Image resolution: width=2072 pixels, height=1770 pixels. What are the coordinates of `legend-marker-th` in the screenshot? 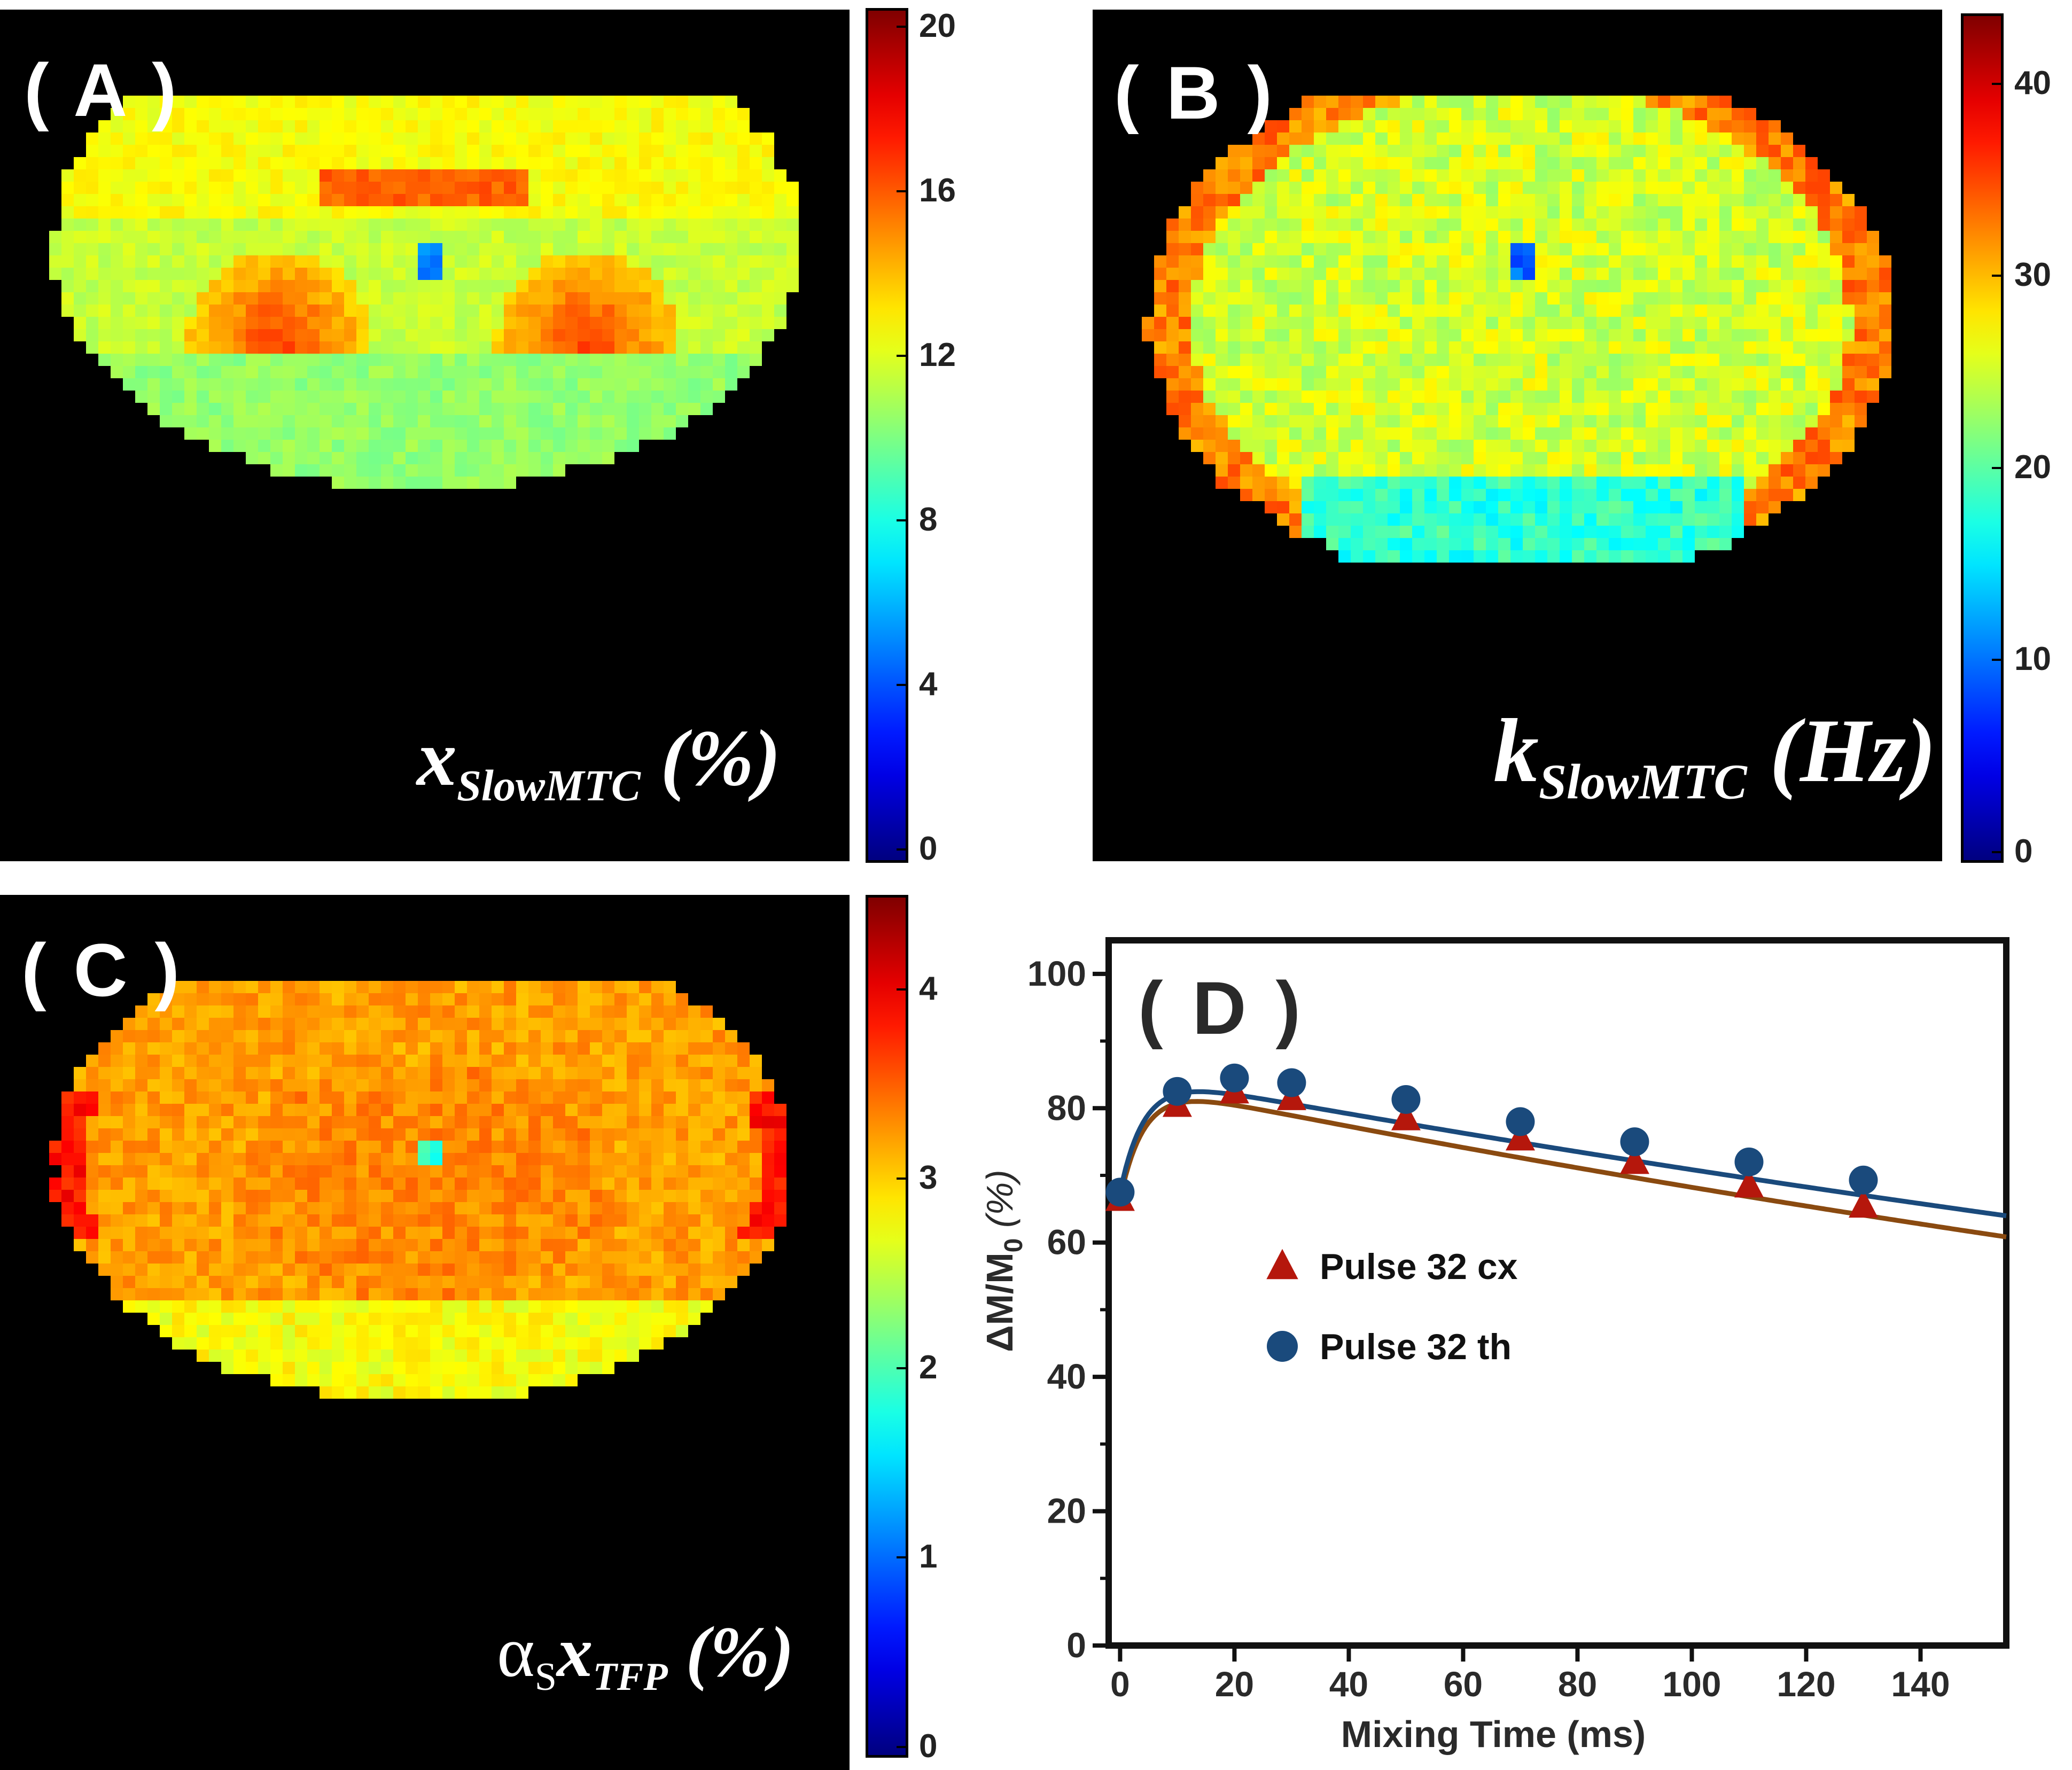 It's located at (1283, 1347).